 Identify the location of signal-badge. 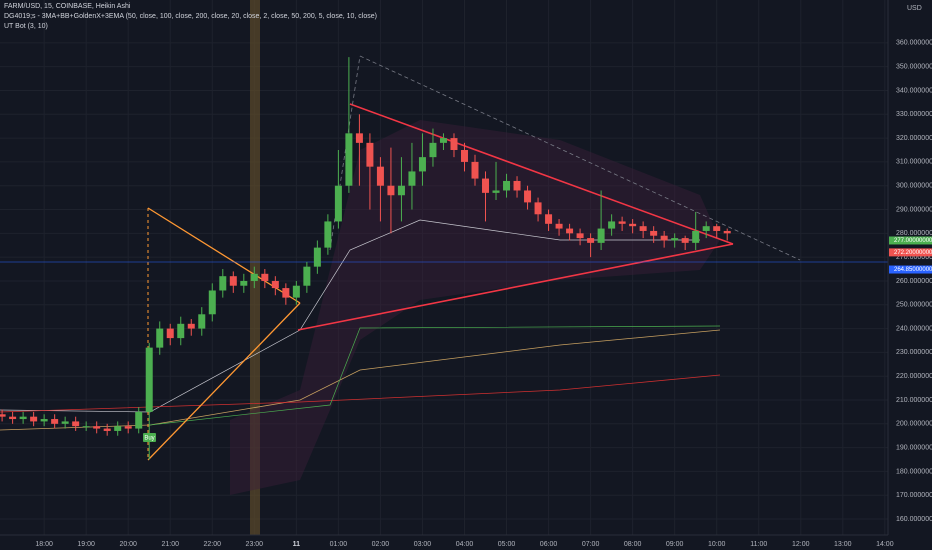
(149, 437).